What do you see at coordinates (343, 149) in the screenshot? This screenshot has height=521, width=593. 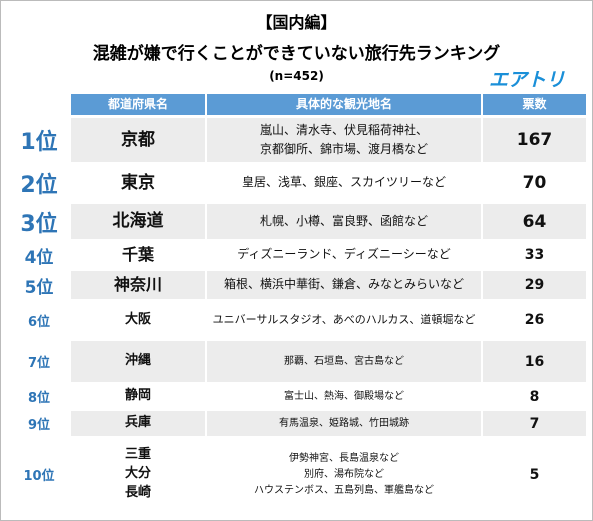 I see `places: 京都御所、錦市場、渡月橋など` at bounding box center [343, 149].